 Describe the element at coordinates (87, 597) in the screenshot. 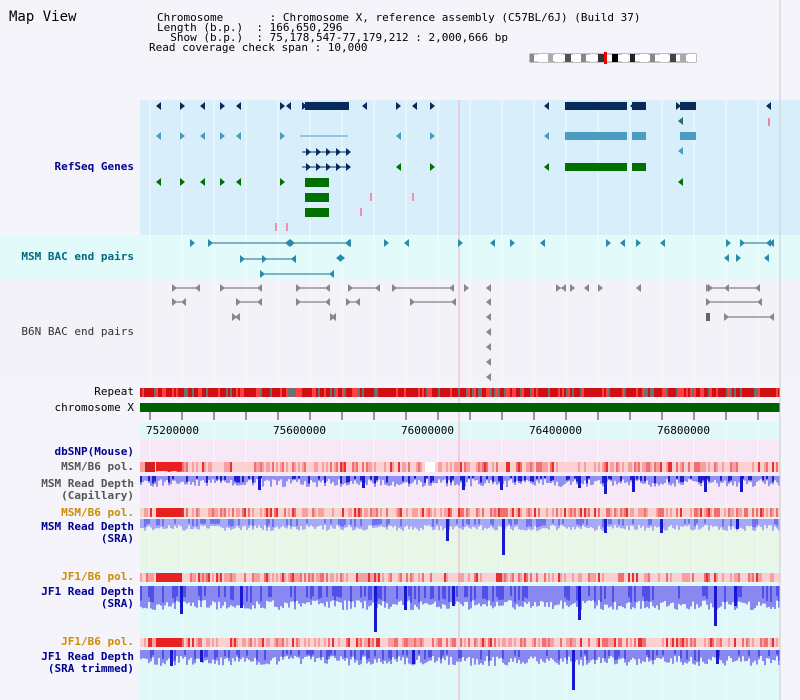

I see `track-label-jf1-depth-sra: JF1 Read Depth (SRA)` at that location.